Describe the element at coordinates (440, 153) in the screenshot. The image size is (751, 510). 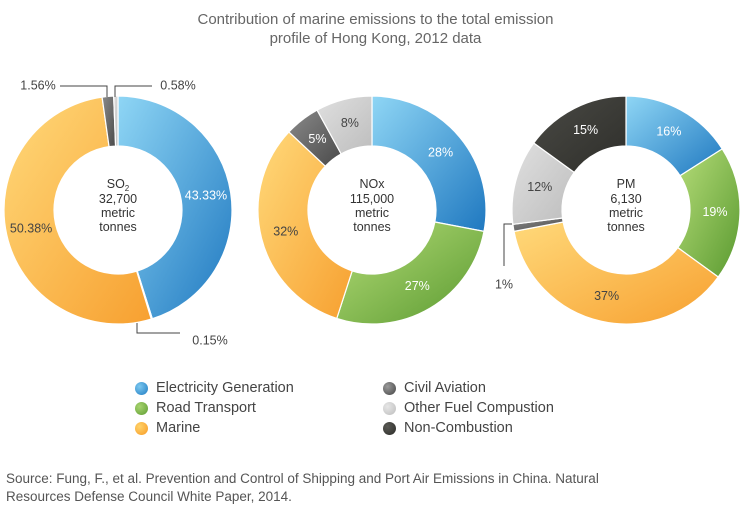
I see `slice-label-electricity: 28%` at that location.